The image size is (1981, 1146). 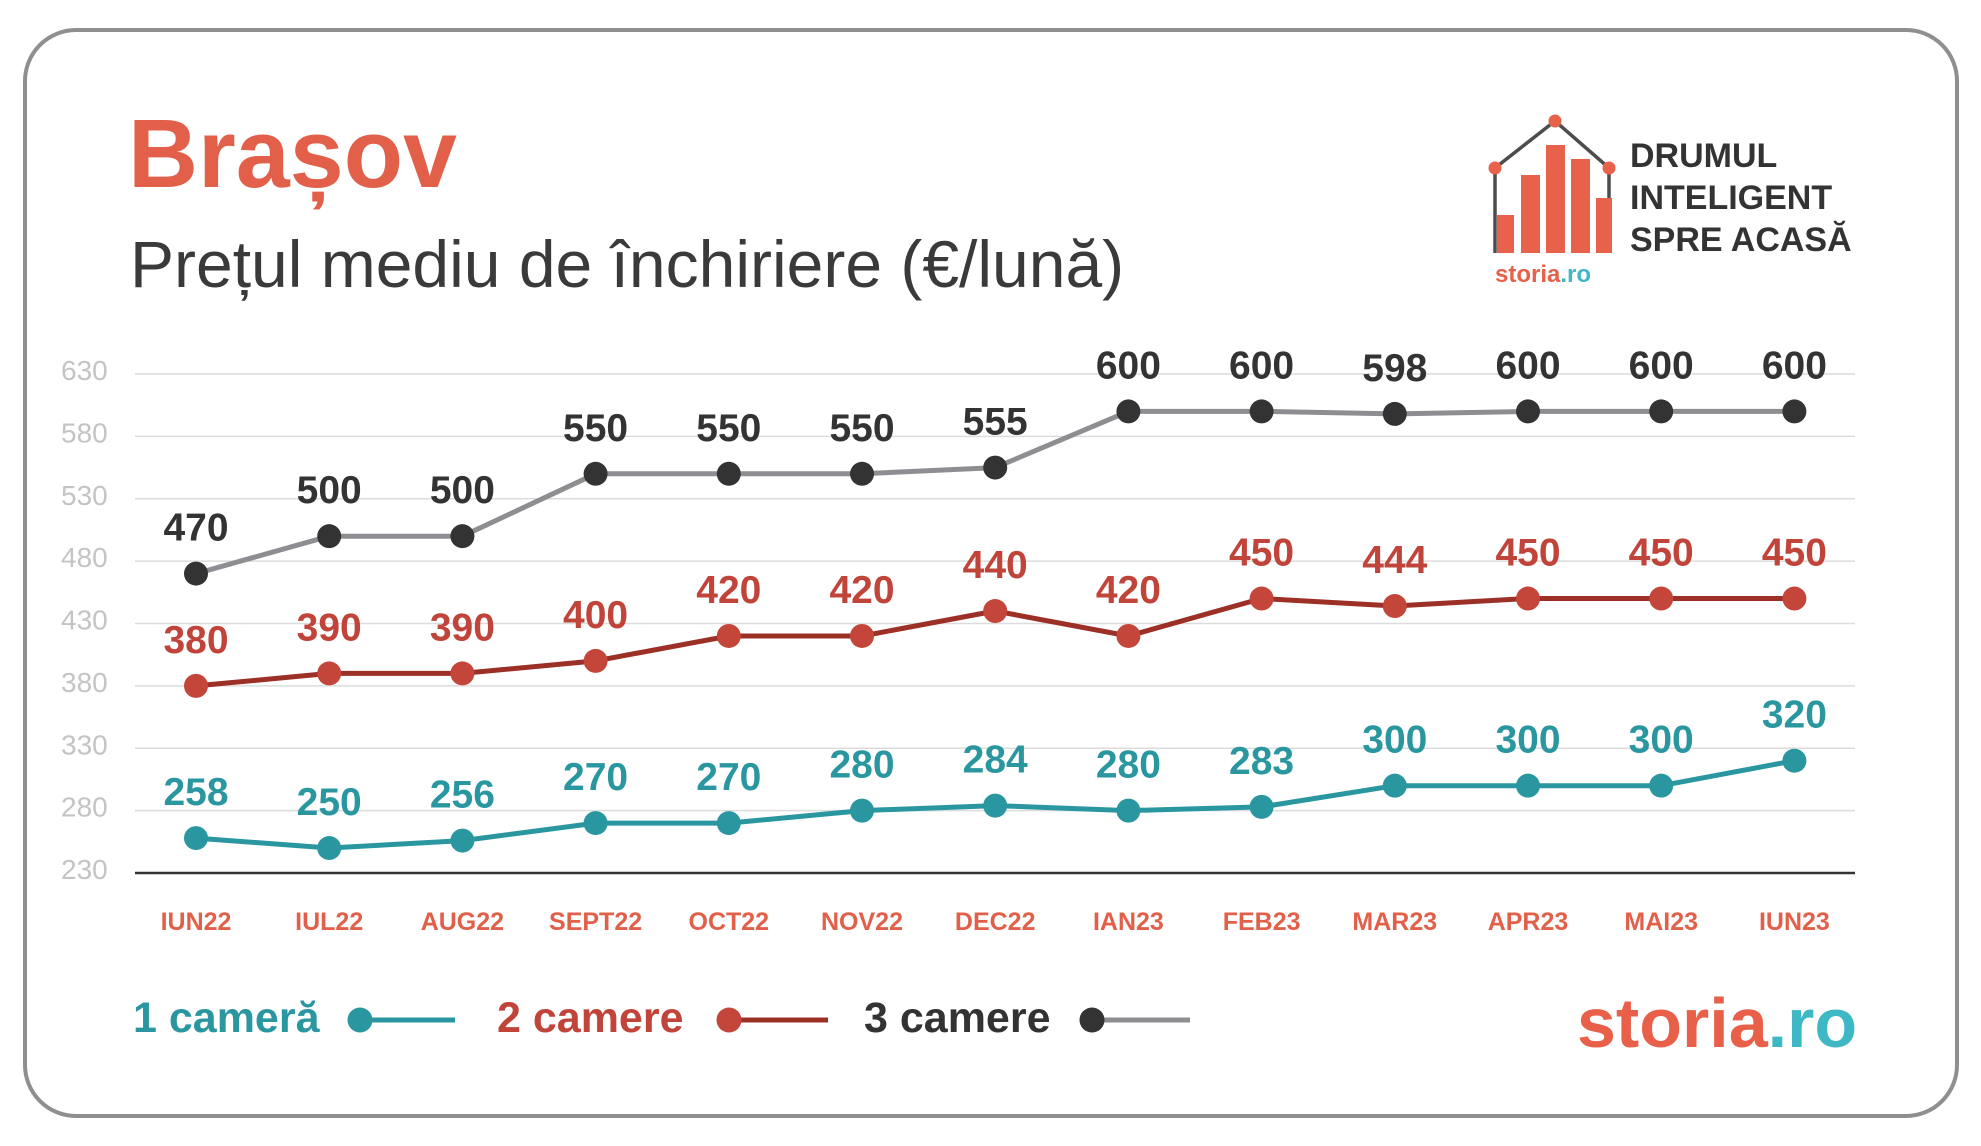 What do you see at coordinates (329, 922) in the screenshot?
I see `x-tick-label: IUL22` at bounding box center [329, 922].